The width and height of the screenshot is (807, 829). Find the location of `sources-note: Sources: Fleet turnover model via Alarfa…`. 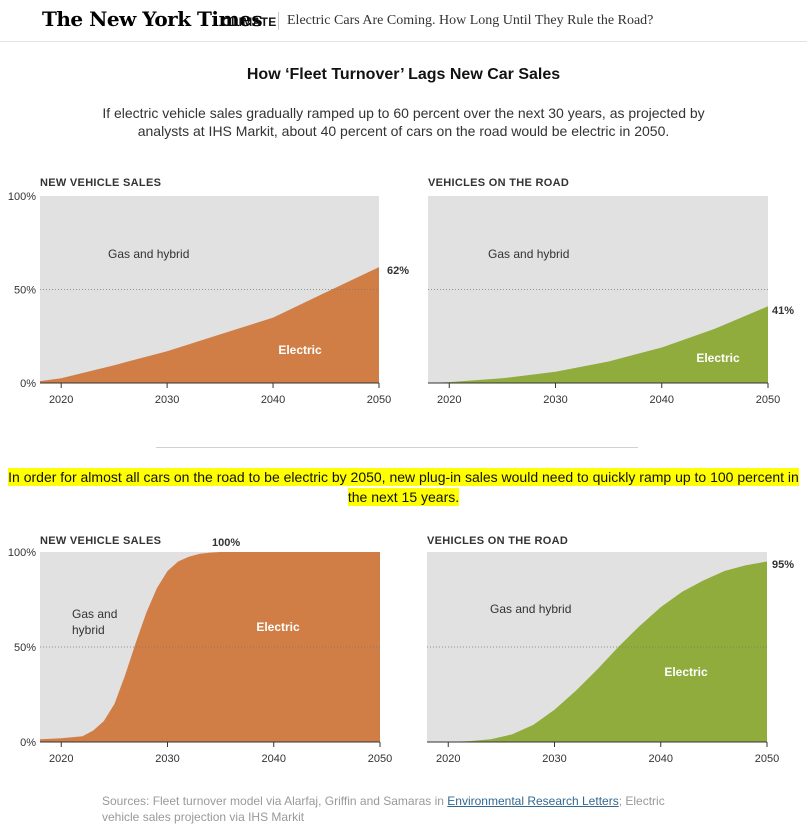

sources-note: Sources: Fleet turnover model via Alarfa… is located at coordinates (402, 809).